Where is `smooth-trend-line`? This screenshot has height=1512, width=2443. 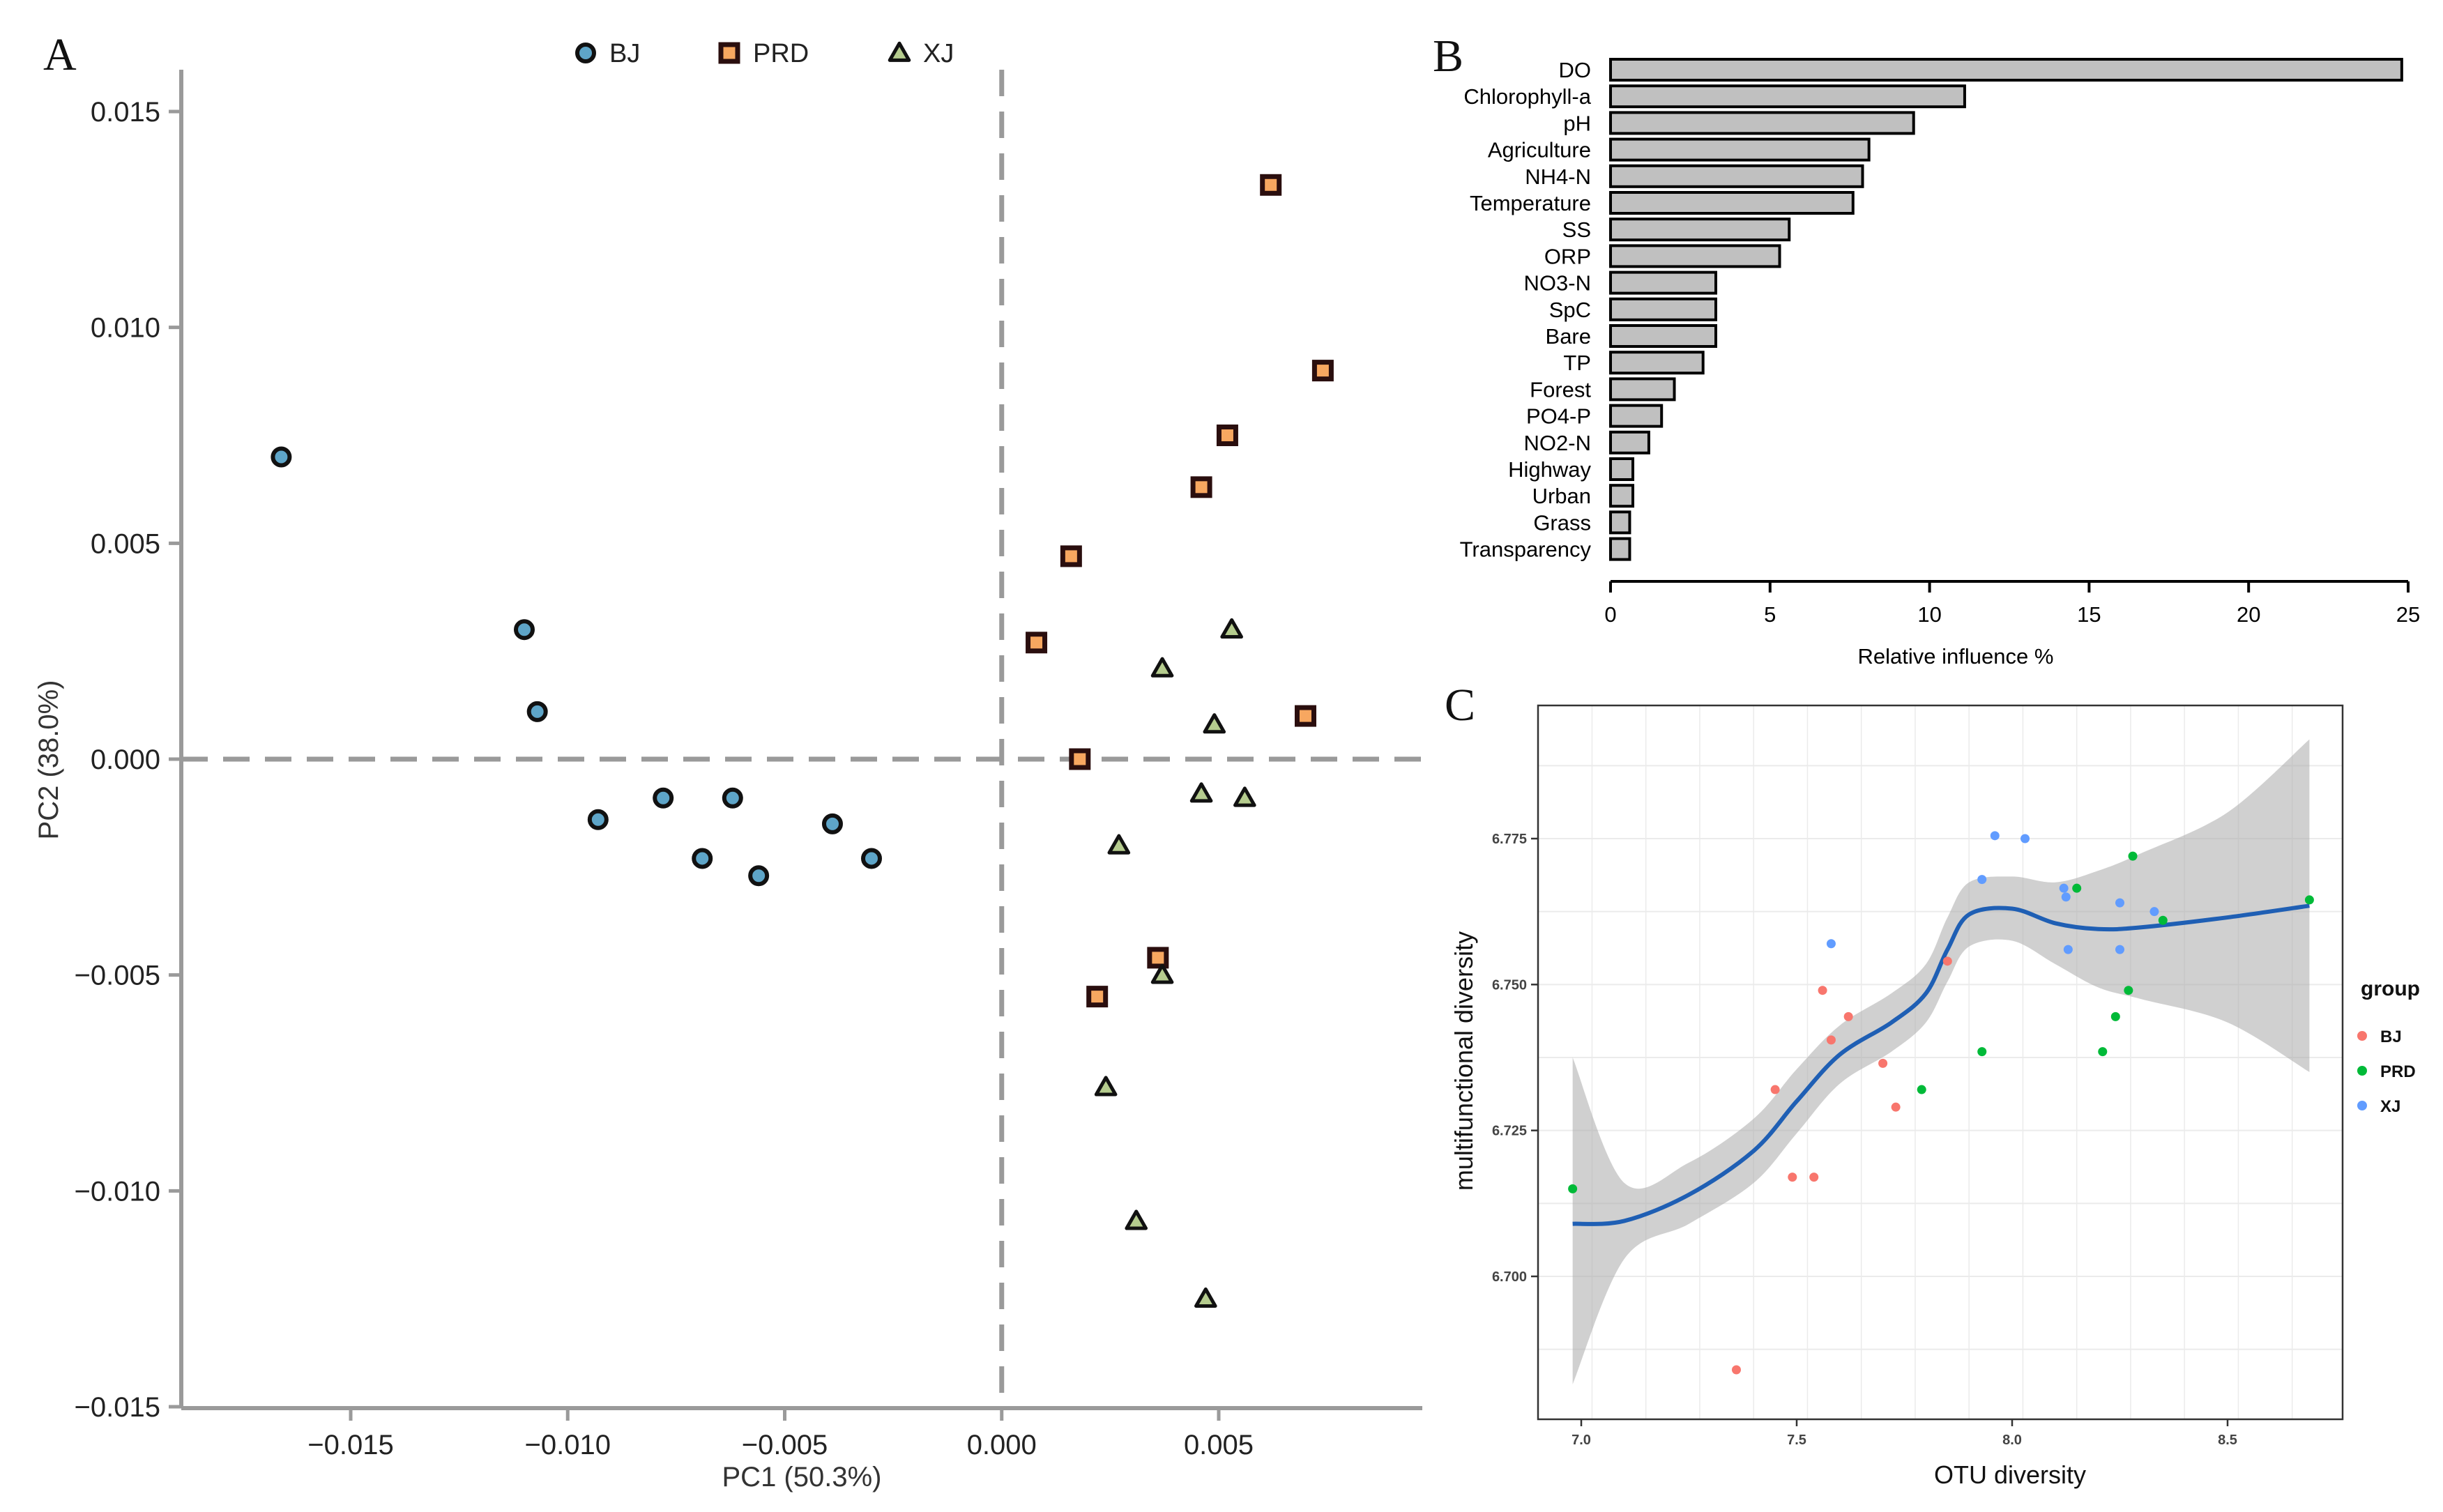 smooth-trend-line is located at coordinates (1941, 1064).